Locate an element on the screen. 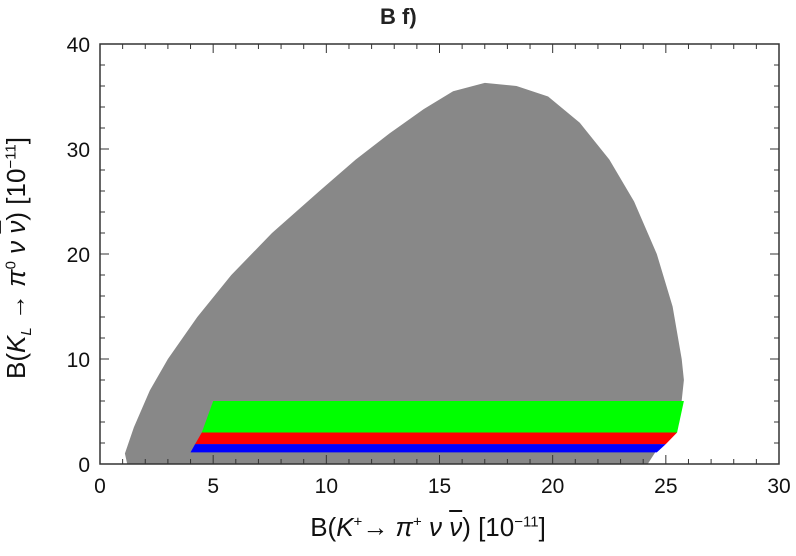 Image resolution: width=796 pixels, height=556 pixels. x-tick-label: 5 is located at coordinates (213, 486).